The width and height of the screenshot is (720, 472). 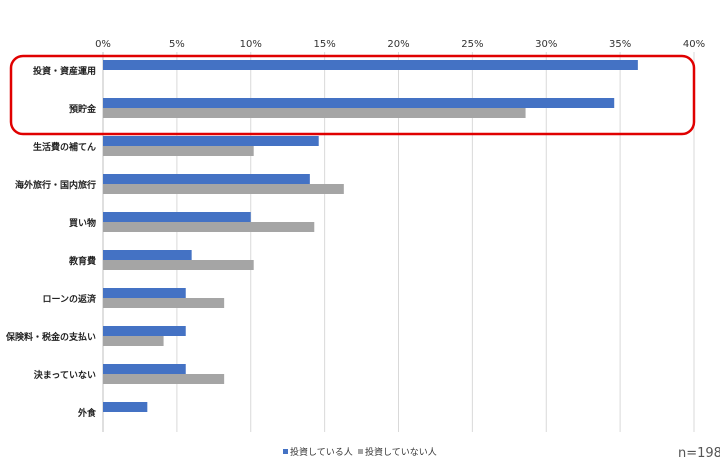 What do you see at coordinates (64, 147) in the screenshot?
I see `category-label: 生活費の補てん` at bounding box center [64, 147].